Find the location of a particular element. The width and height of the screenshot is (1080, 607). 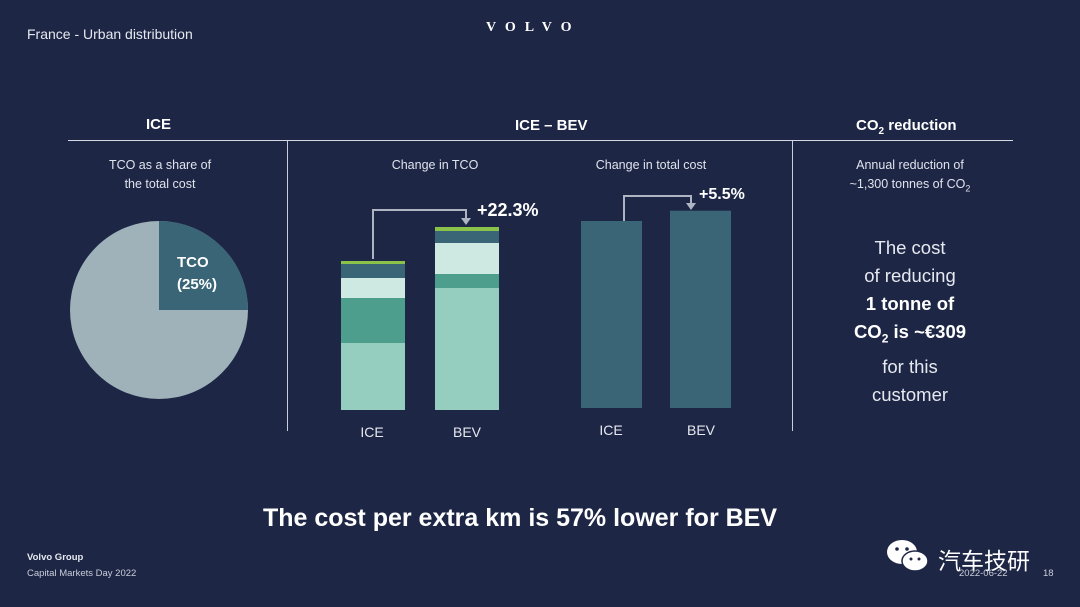

ice-header: ICE is located at coordinates (159, 124).